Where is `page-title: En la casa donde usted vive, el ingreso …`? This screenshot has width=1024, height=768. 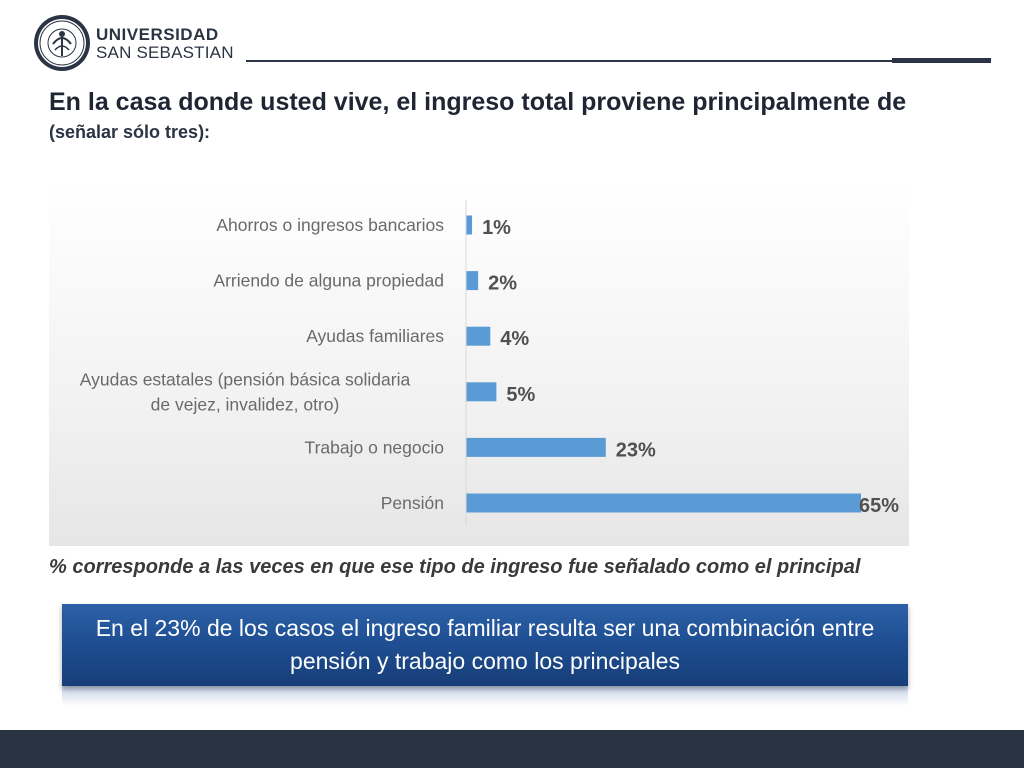 page-title: En la casa donde usted vive, el ingreso … is located at coordinates (509, 117).